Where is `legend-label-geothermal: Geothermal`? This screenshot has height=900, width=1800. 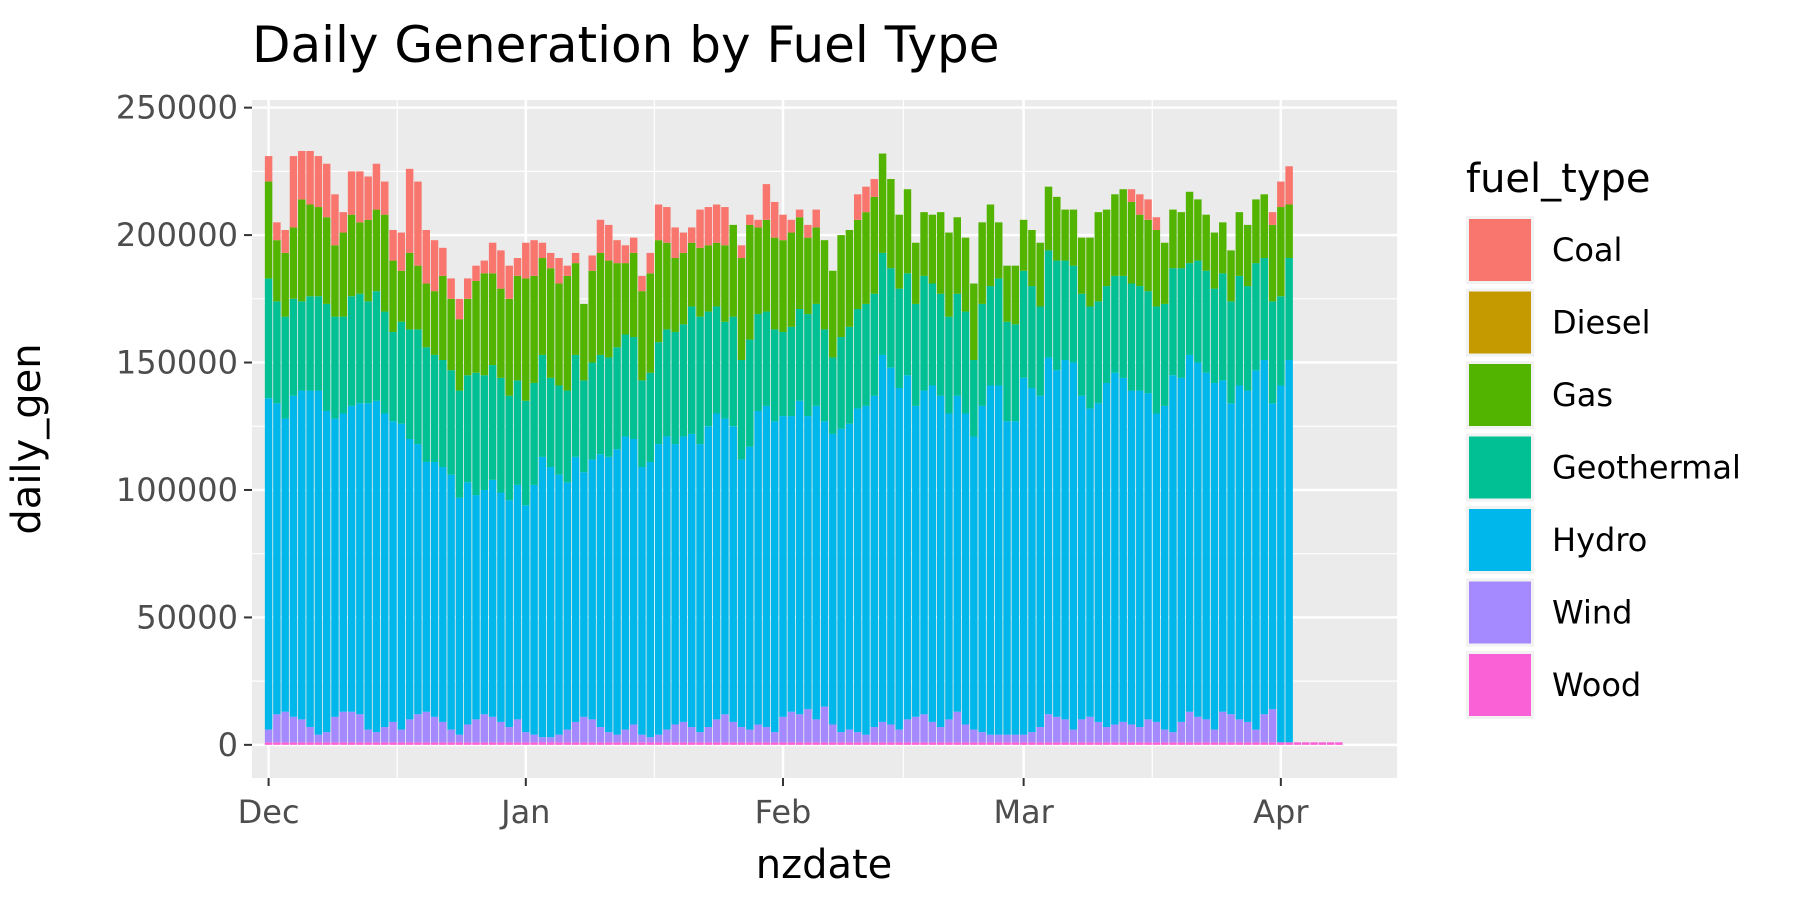
legend-label-geothermal: Geothermal is located at coordinates (1646, 468).